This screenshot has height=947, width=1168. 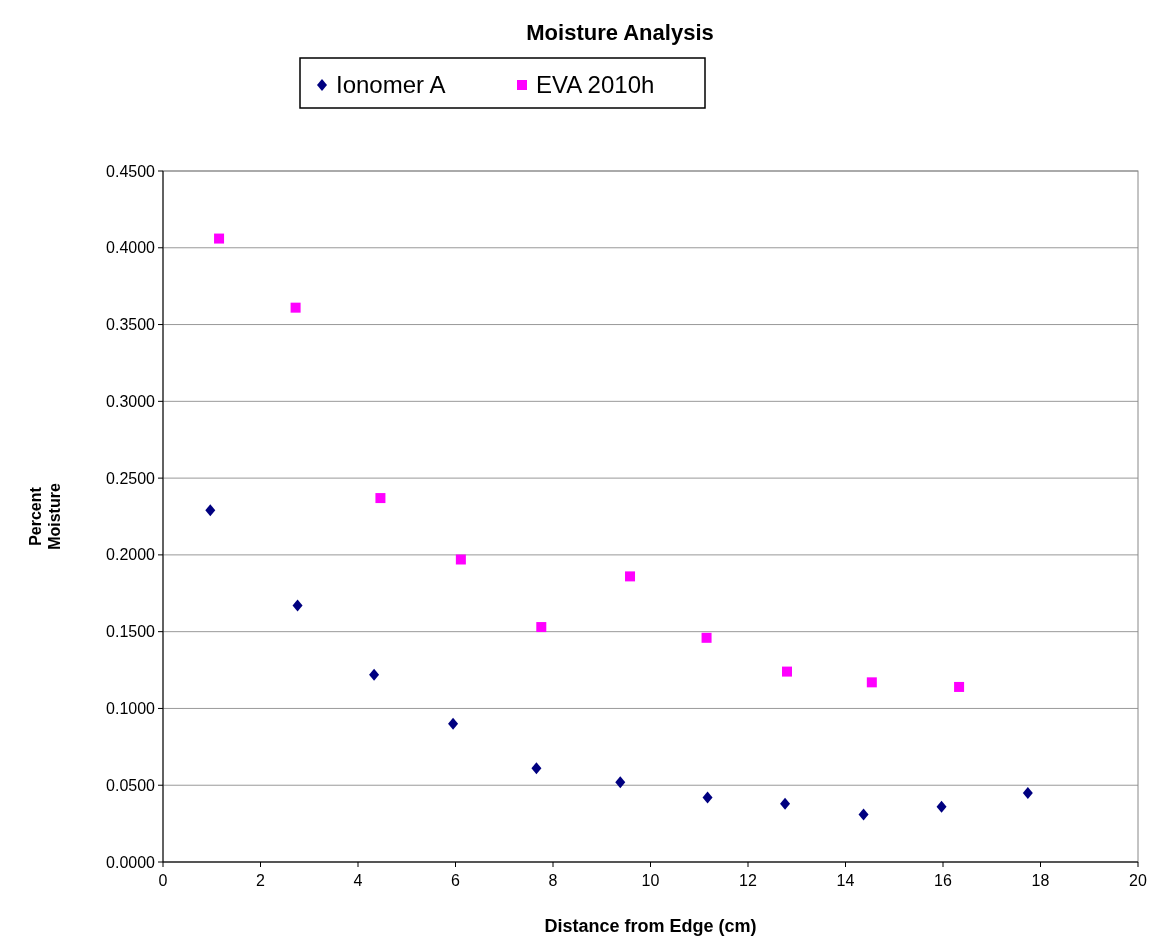 I want to click on y-tick-label: 0.2500, so click(x=131, y=478).